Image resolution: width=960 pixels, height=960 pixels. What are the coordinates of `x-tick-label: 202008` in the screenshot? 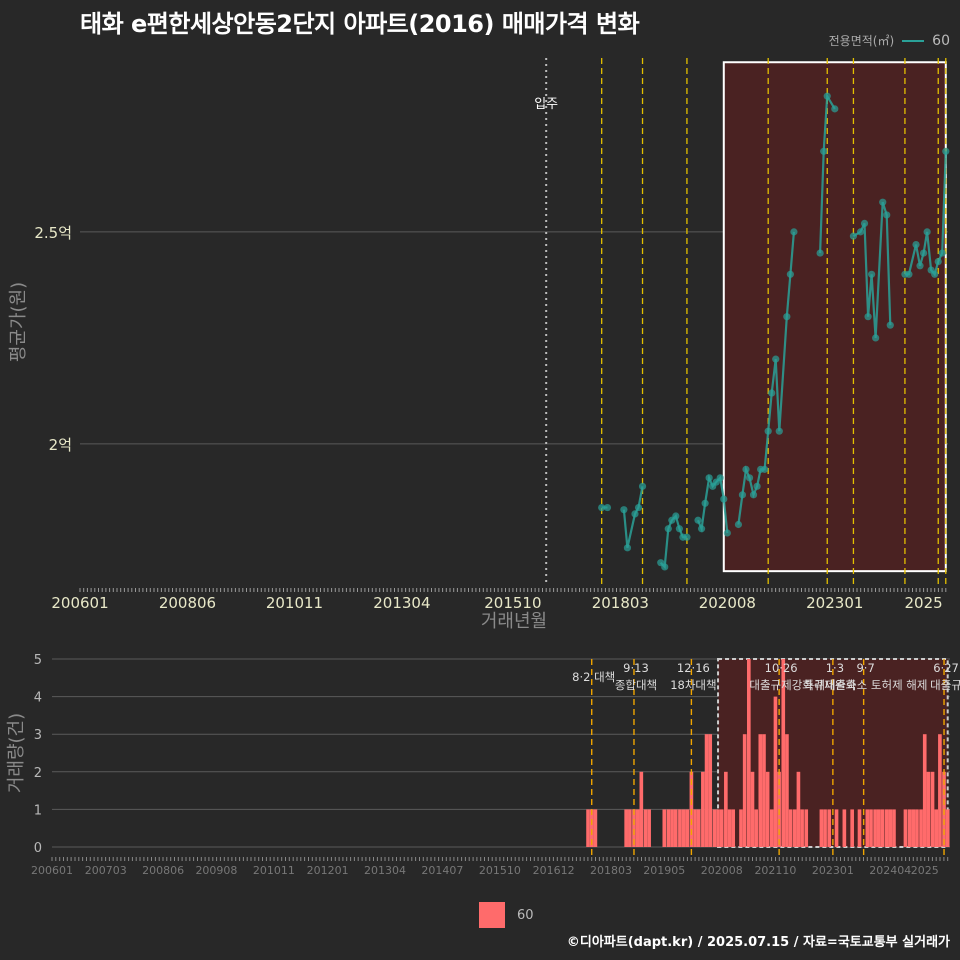 It's located at (727, 603).